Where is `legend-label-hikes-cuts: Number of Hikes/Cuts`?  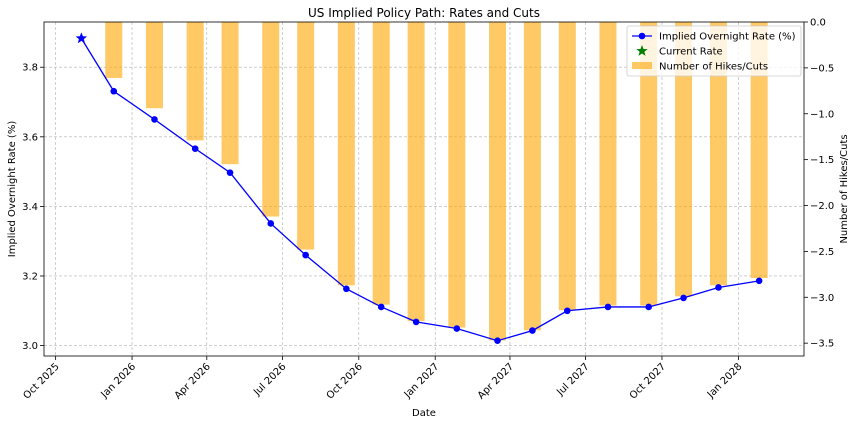 legend-label-hikes-cuts: Number of Hikes/Cuts is located at coordinates (713, 67).